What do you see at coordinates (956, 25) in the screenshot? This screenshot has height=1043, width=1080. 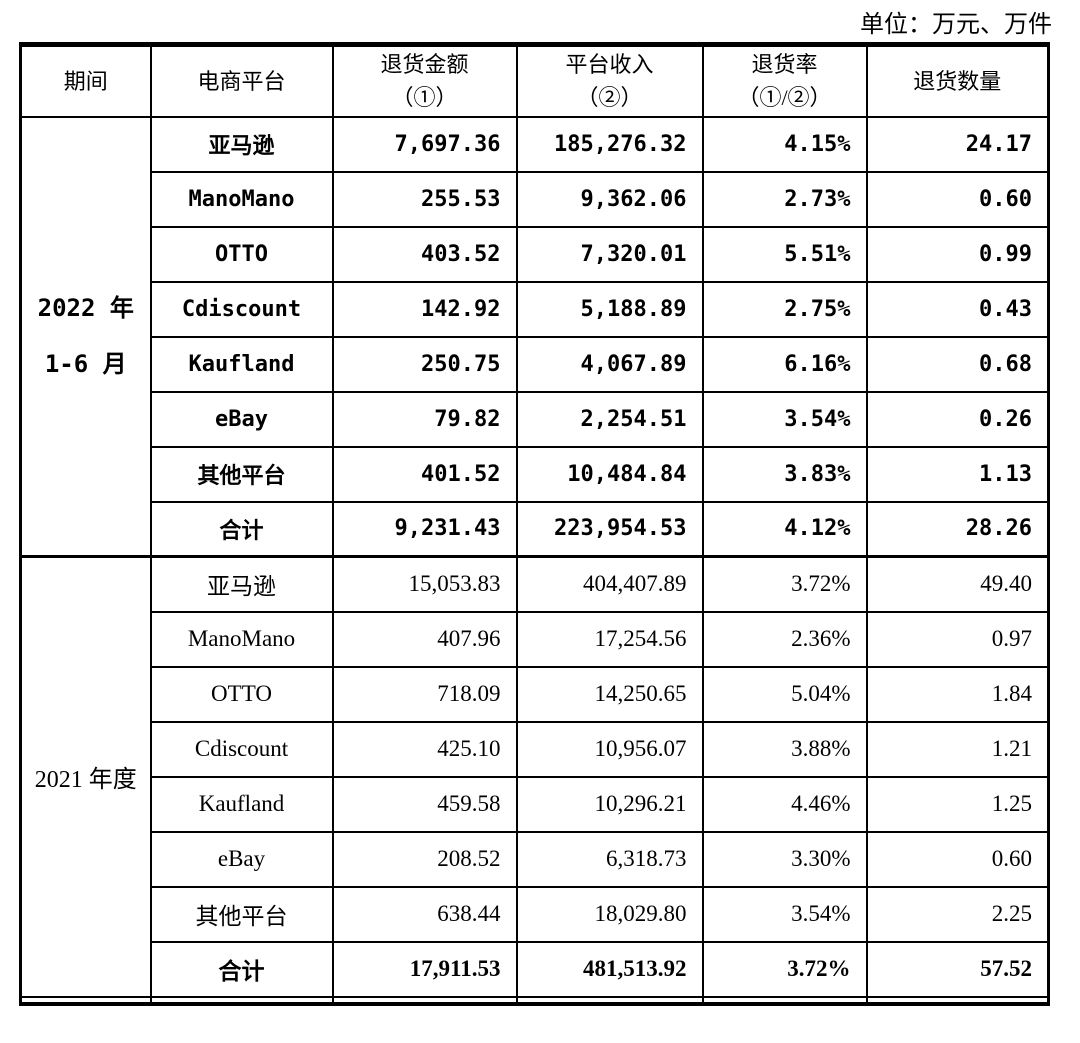 I see `unit-note: 单位：万元、万件` at bounding box center [956, 25].